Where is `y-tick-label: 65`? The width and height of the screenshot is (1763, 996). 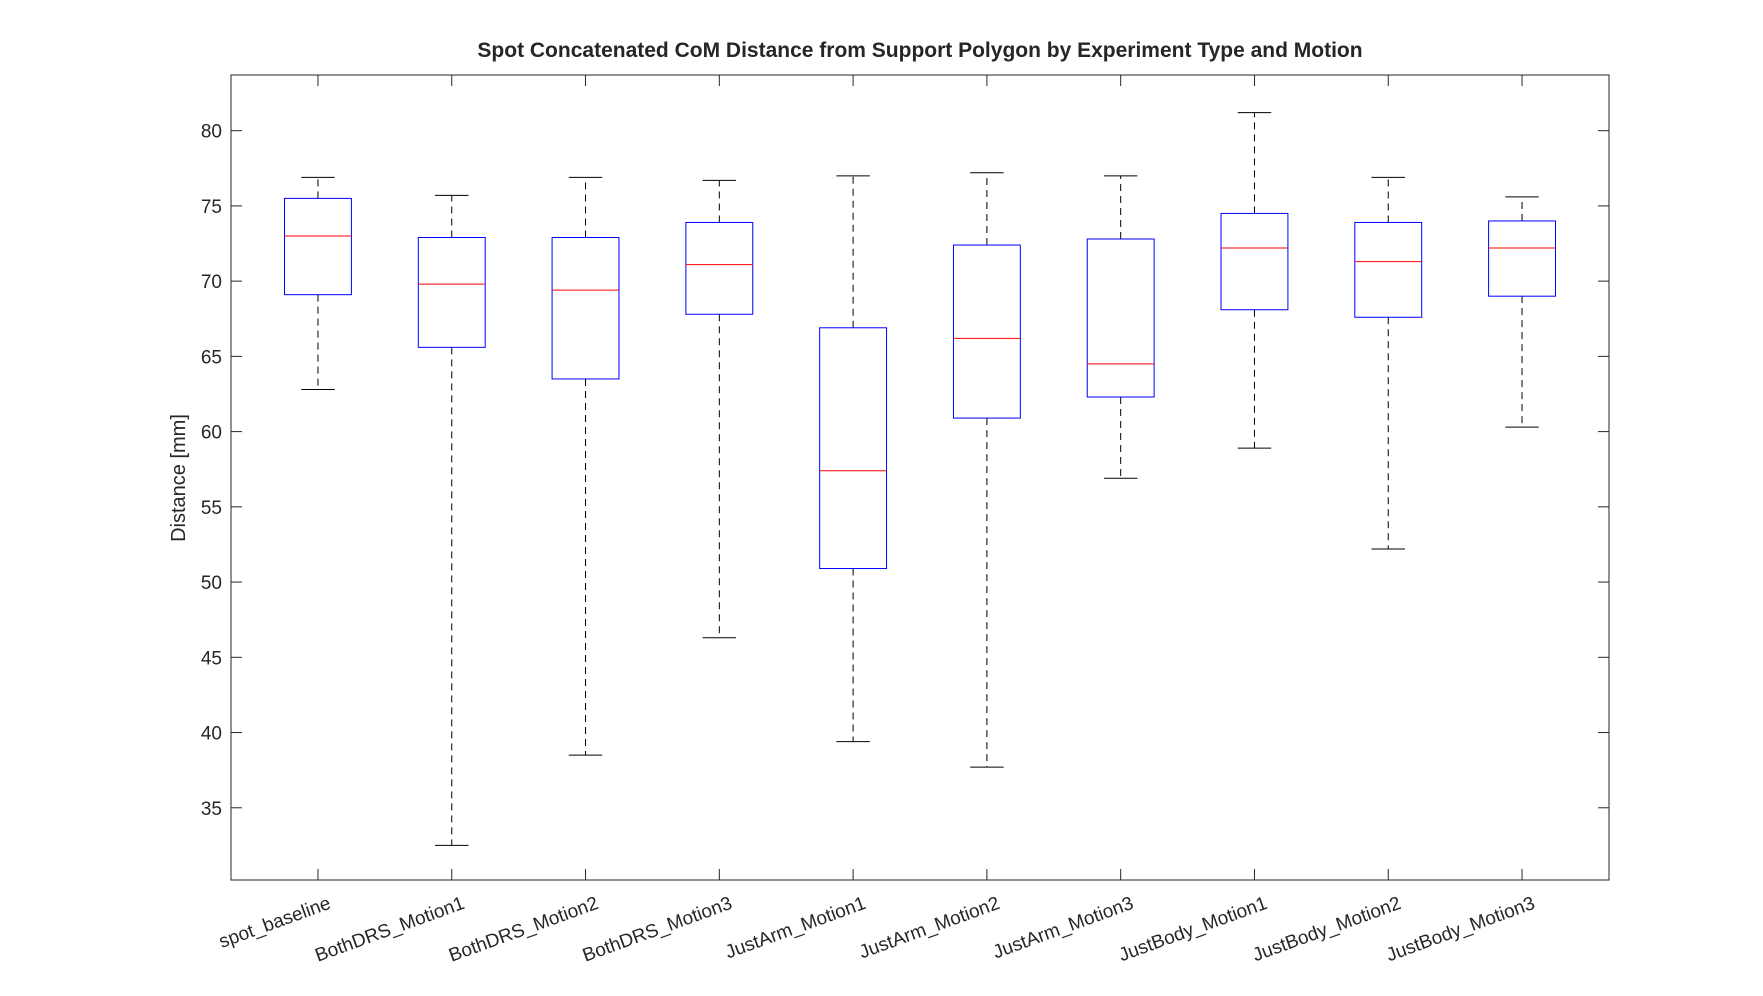
y-tick-label: 65 is located at coordinates (211, 357).